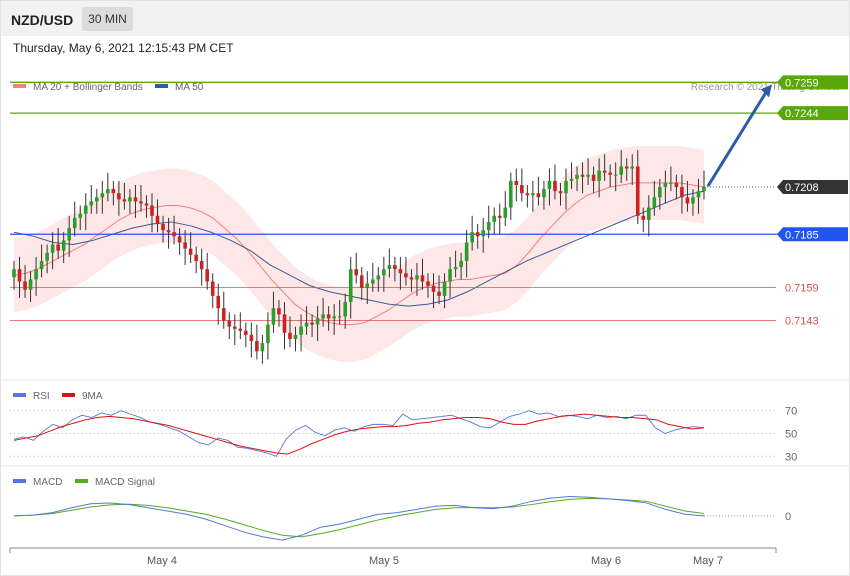 The width and height of the screenshot is (850, 576). I want to click on macd-legend-swatch, so click(19, 481).